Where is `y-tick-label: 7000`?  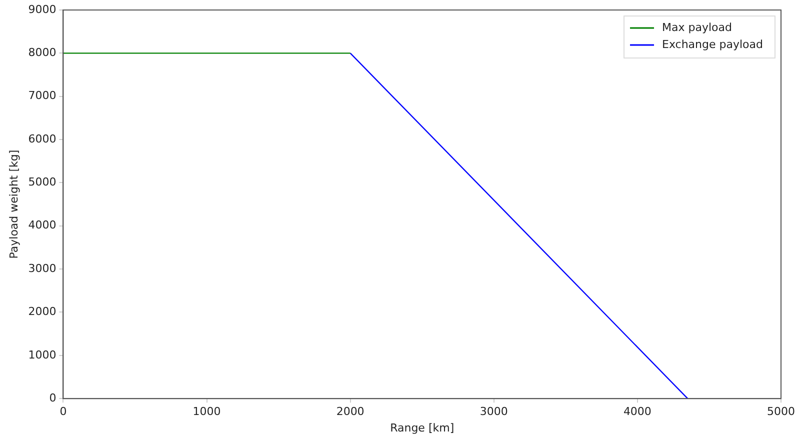 y-tick-label: 7000 is located at coordinates (42, 95).